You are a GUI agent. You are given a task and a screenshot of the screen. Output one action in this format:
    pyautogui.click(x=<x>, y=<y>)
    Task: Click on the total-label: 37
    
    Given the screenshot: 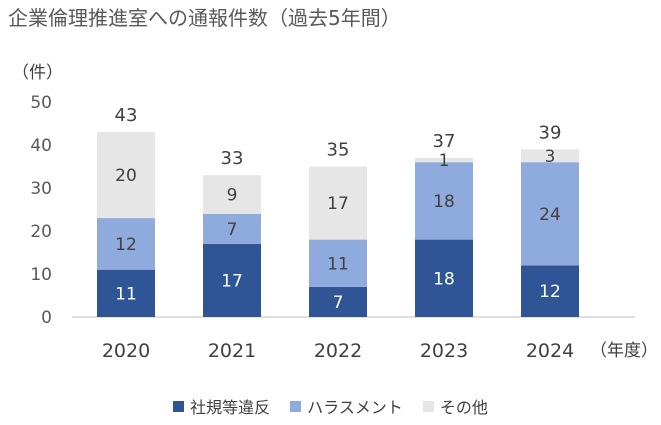 What is the action you would take?
    pyautogui.click(x=444, y=141)
    